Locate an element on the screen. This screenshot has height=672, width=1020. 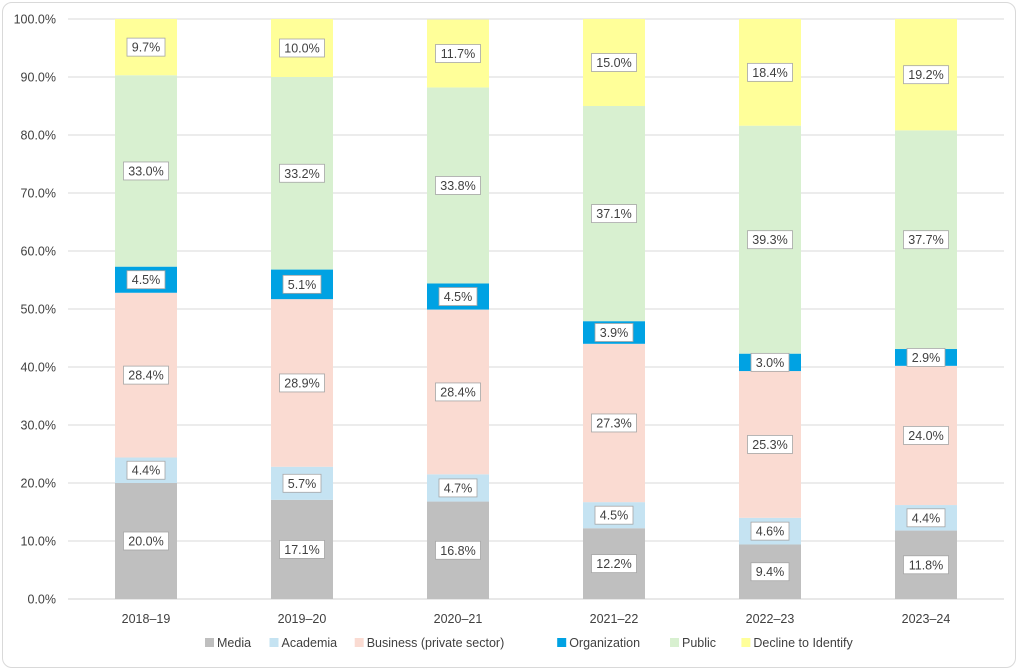
data-label: 4.7% is located at coordinates (458, 488).